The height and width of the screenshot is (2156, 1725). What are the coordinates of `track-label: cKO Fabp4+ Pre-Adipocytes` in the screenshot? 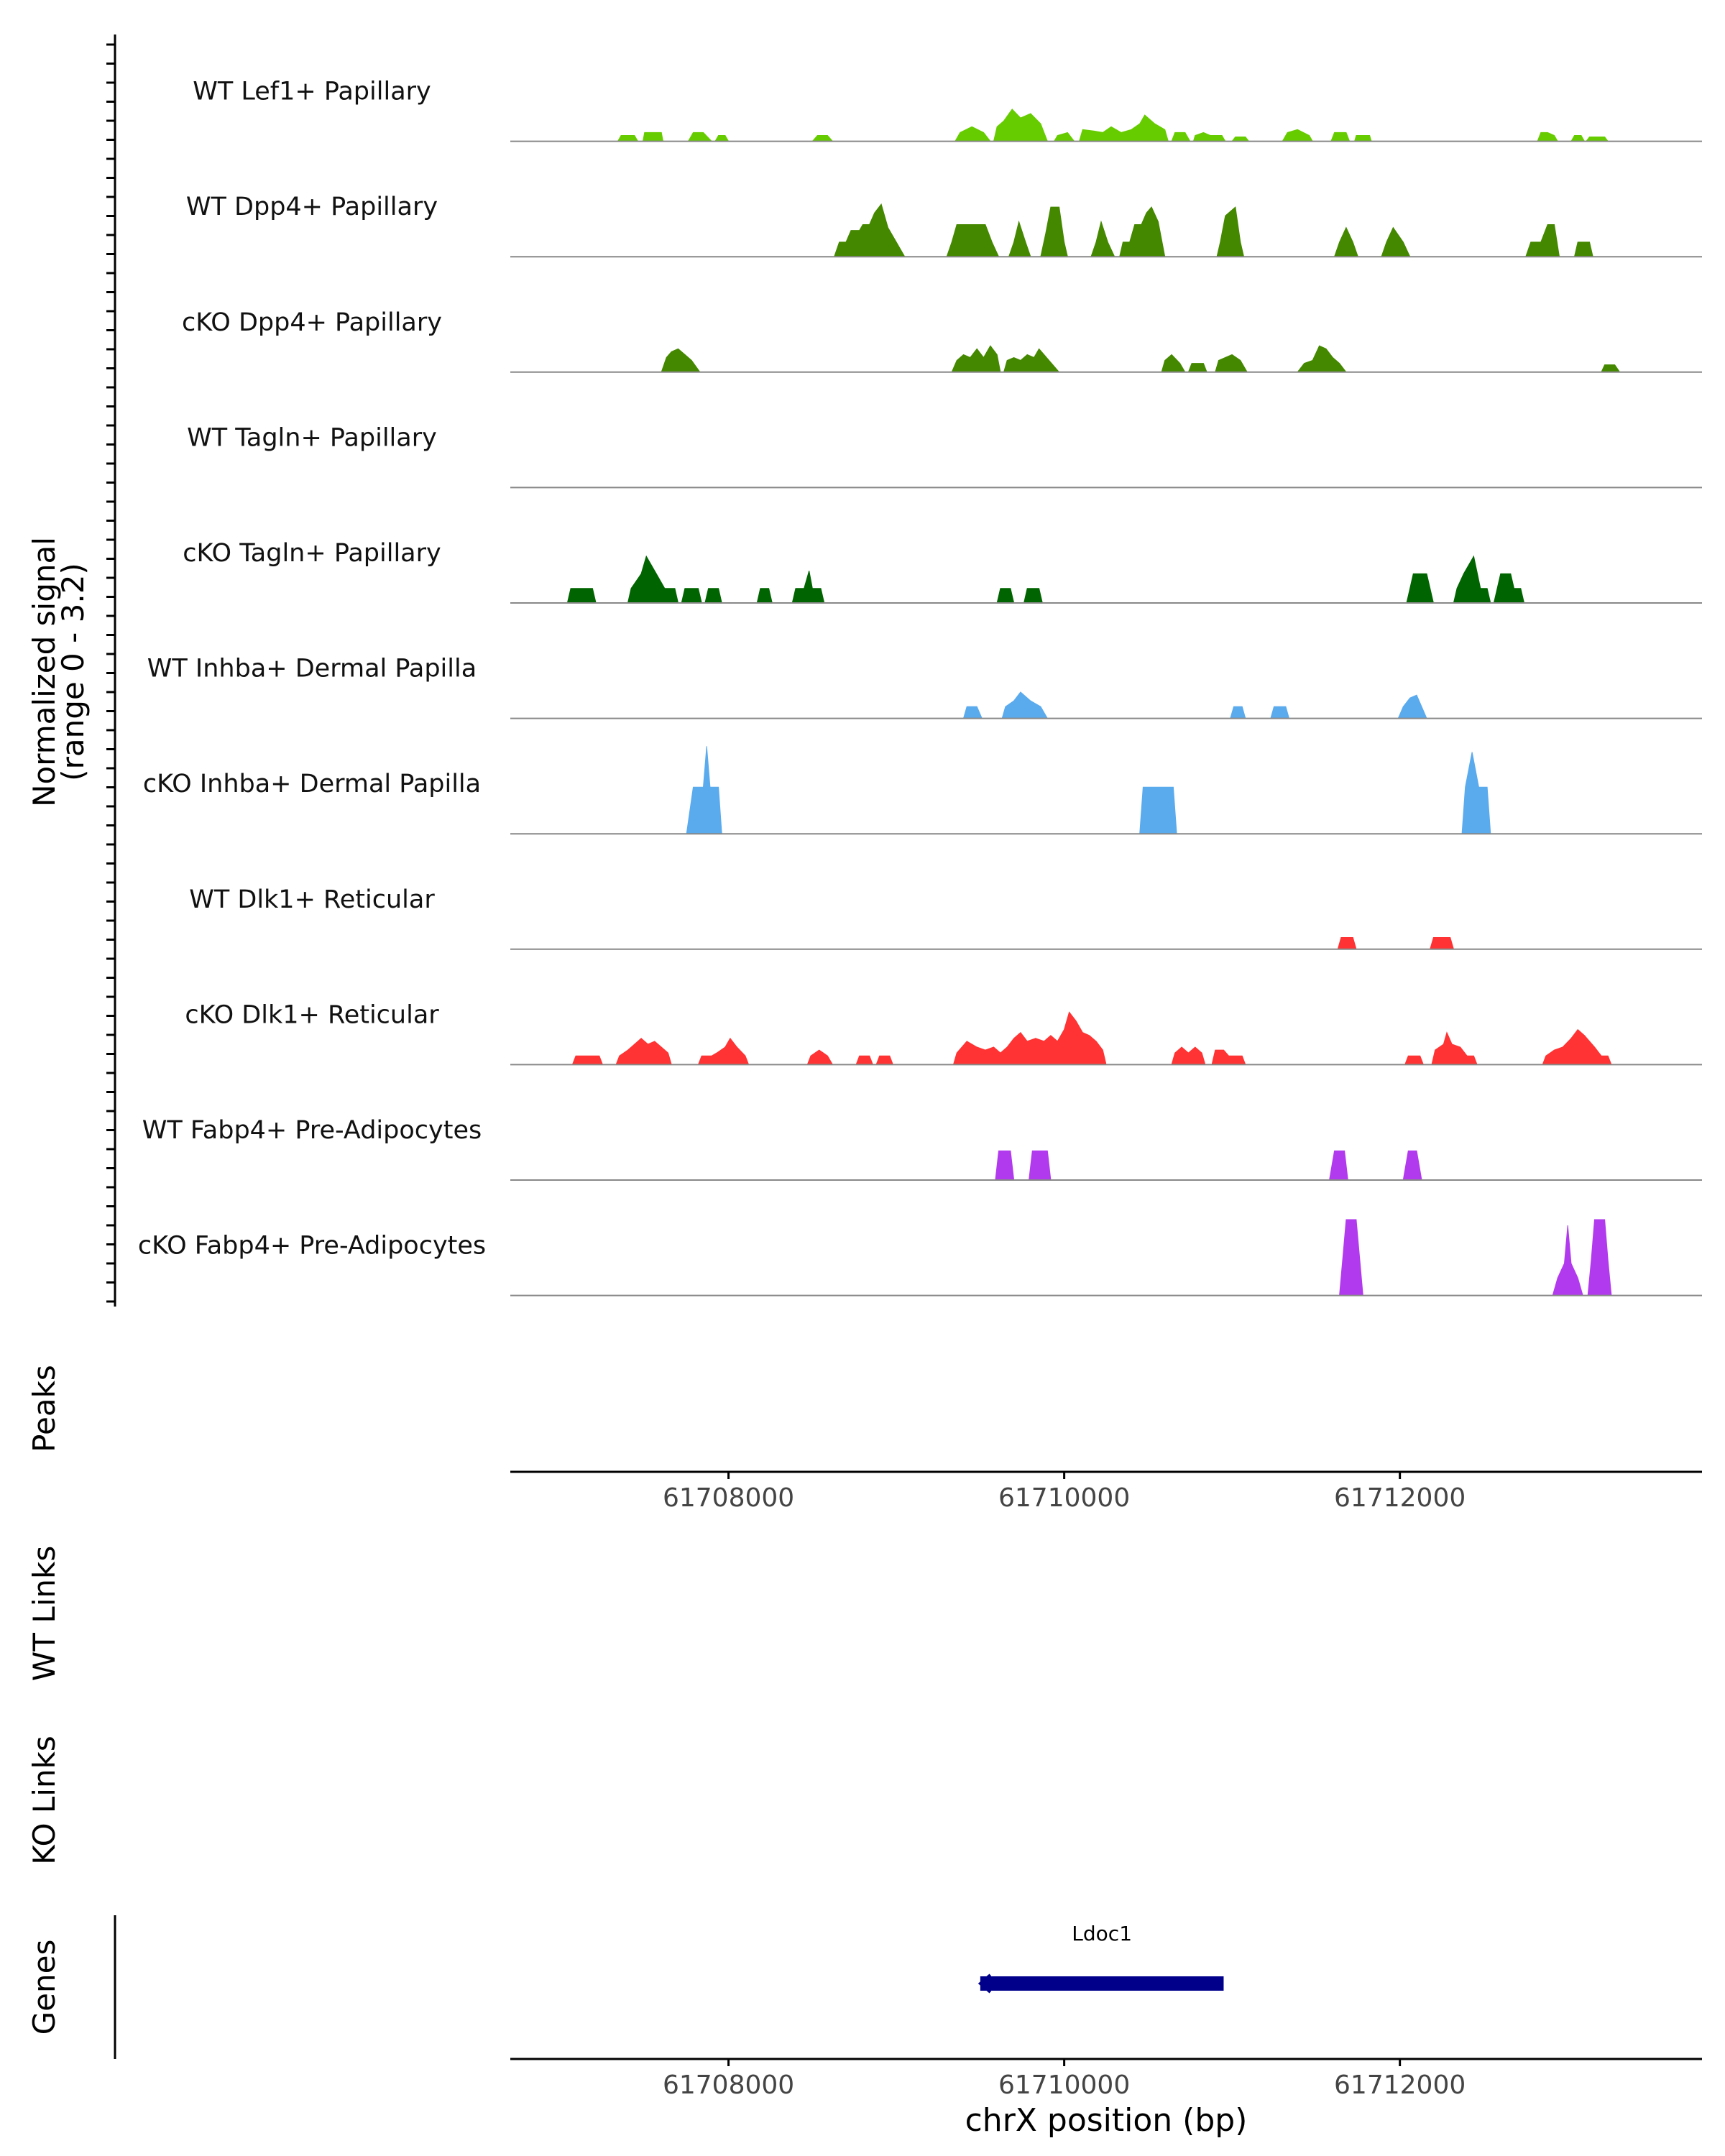 It's located at (312, 1246).